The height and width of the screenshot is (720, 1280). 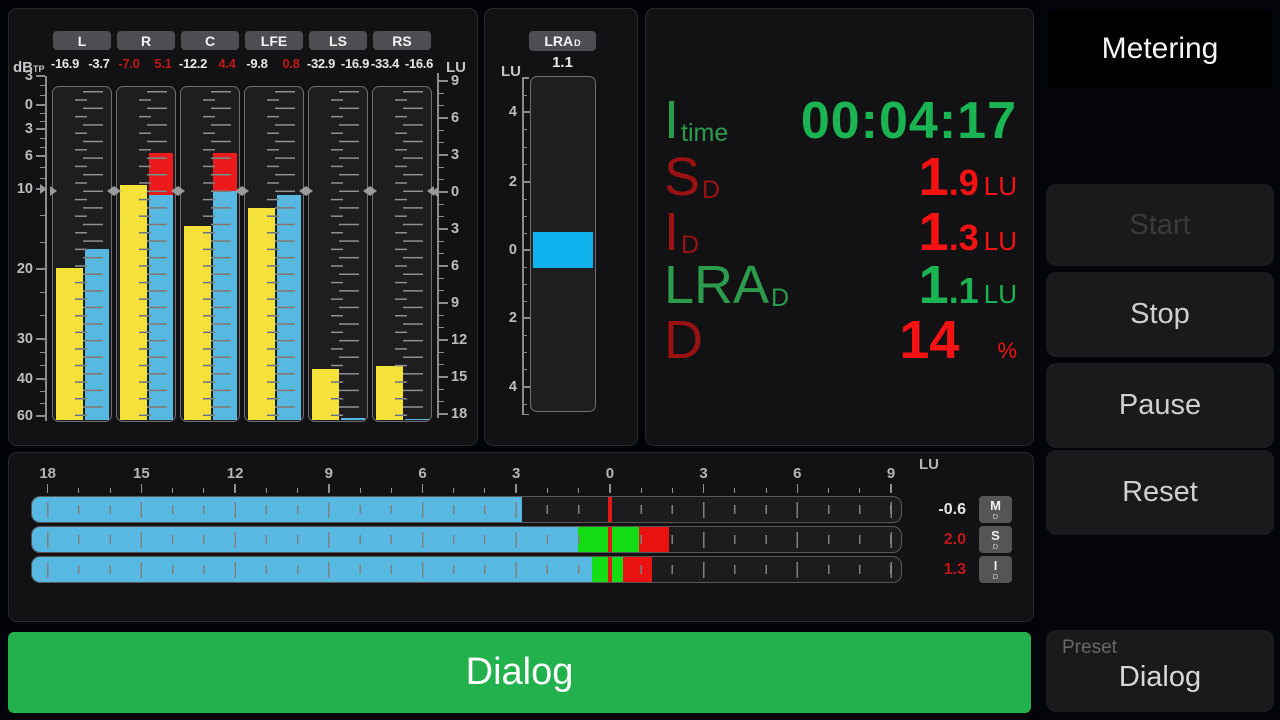 I want to click on pause-button: Pause, so click(x=1160, y=405).